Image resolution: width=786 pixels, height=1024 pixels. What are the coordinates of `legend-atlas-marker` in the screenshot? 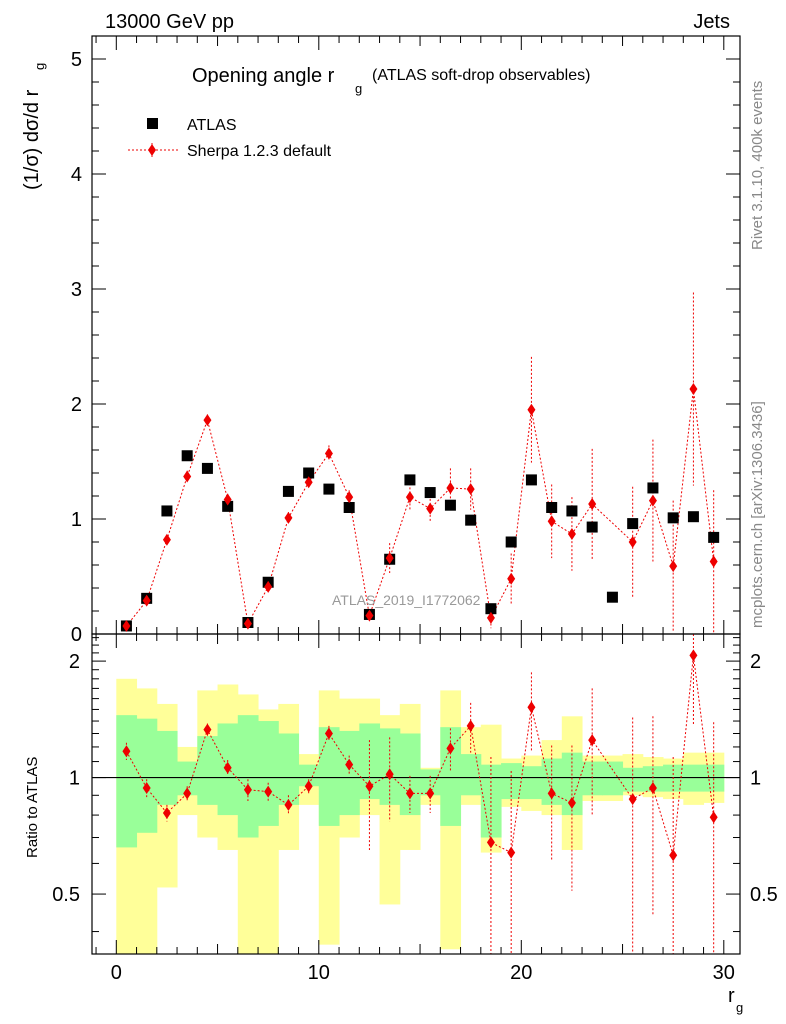 It's located at (152, 123).